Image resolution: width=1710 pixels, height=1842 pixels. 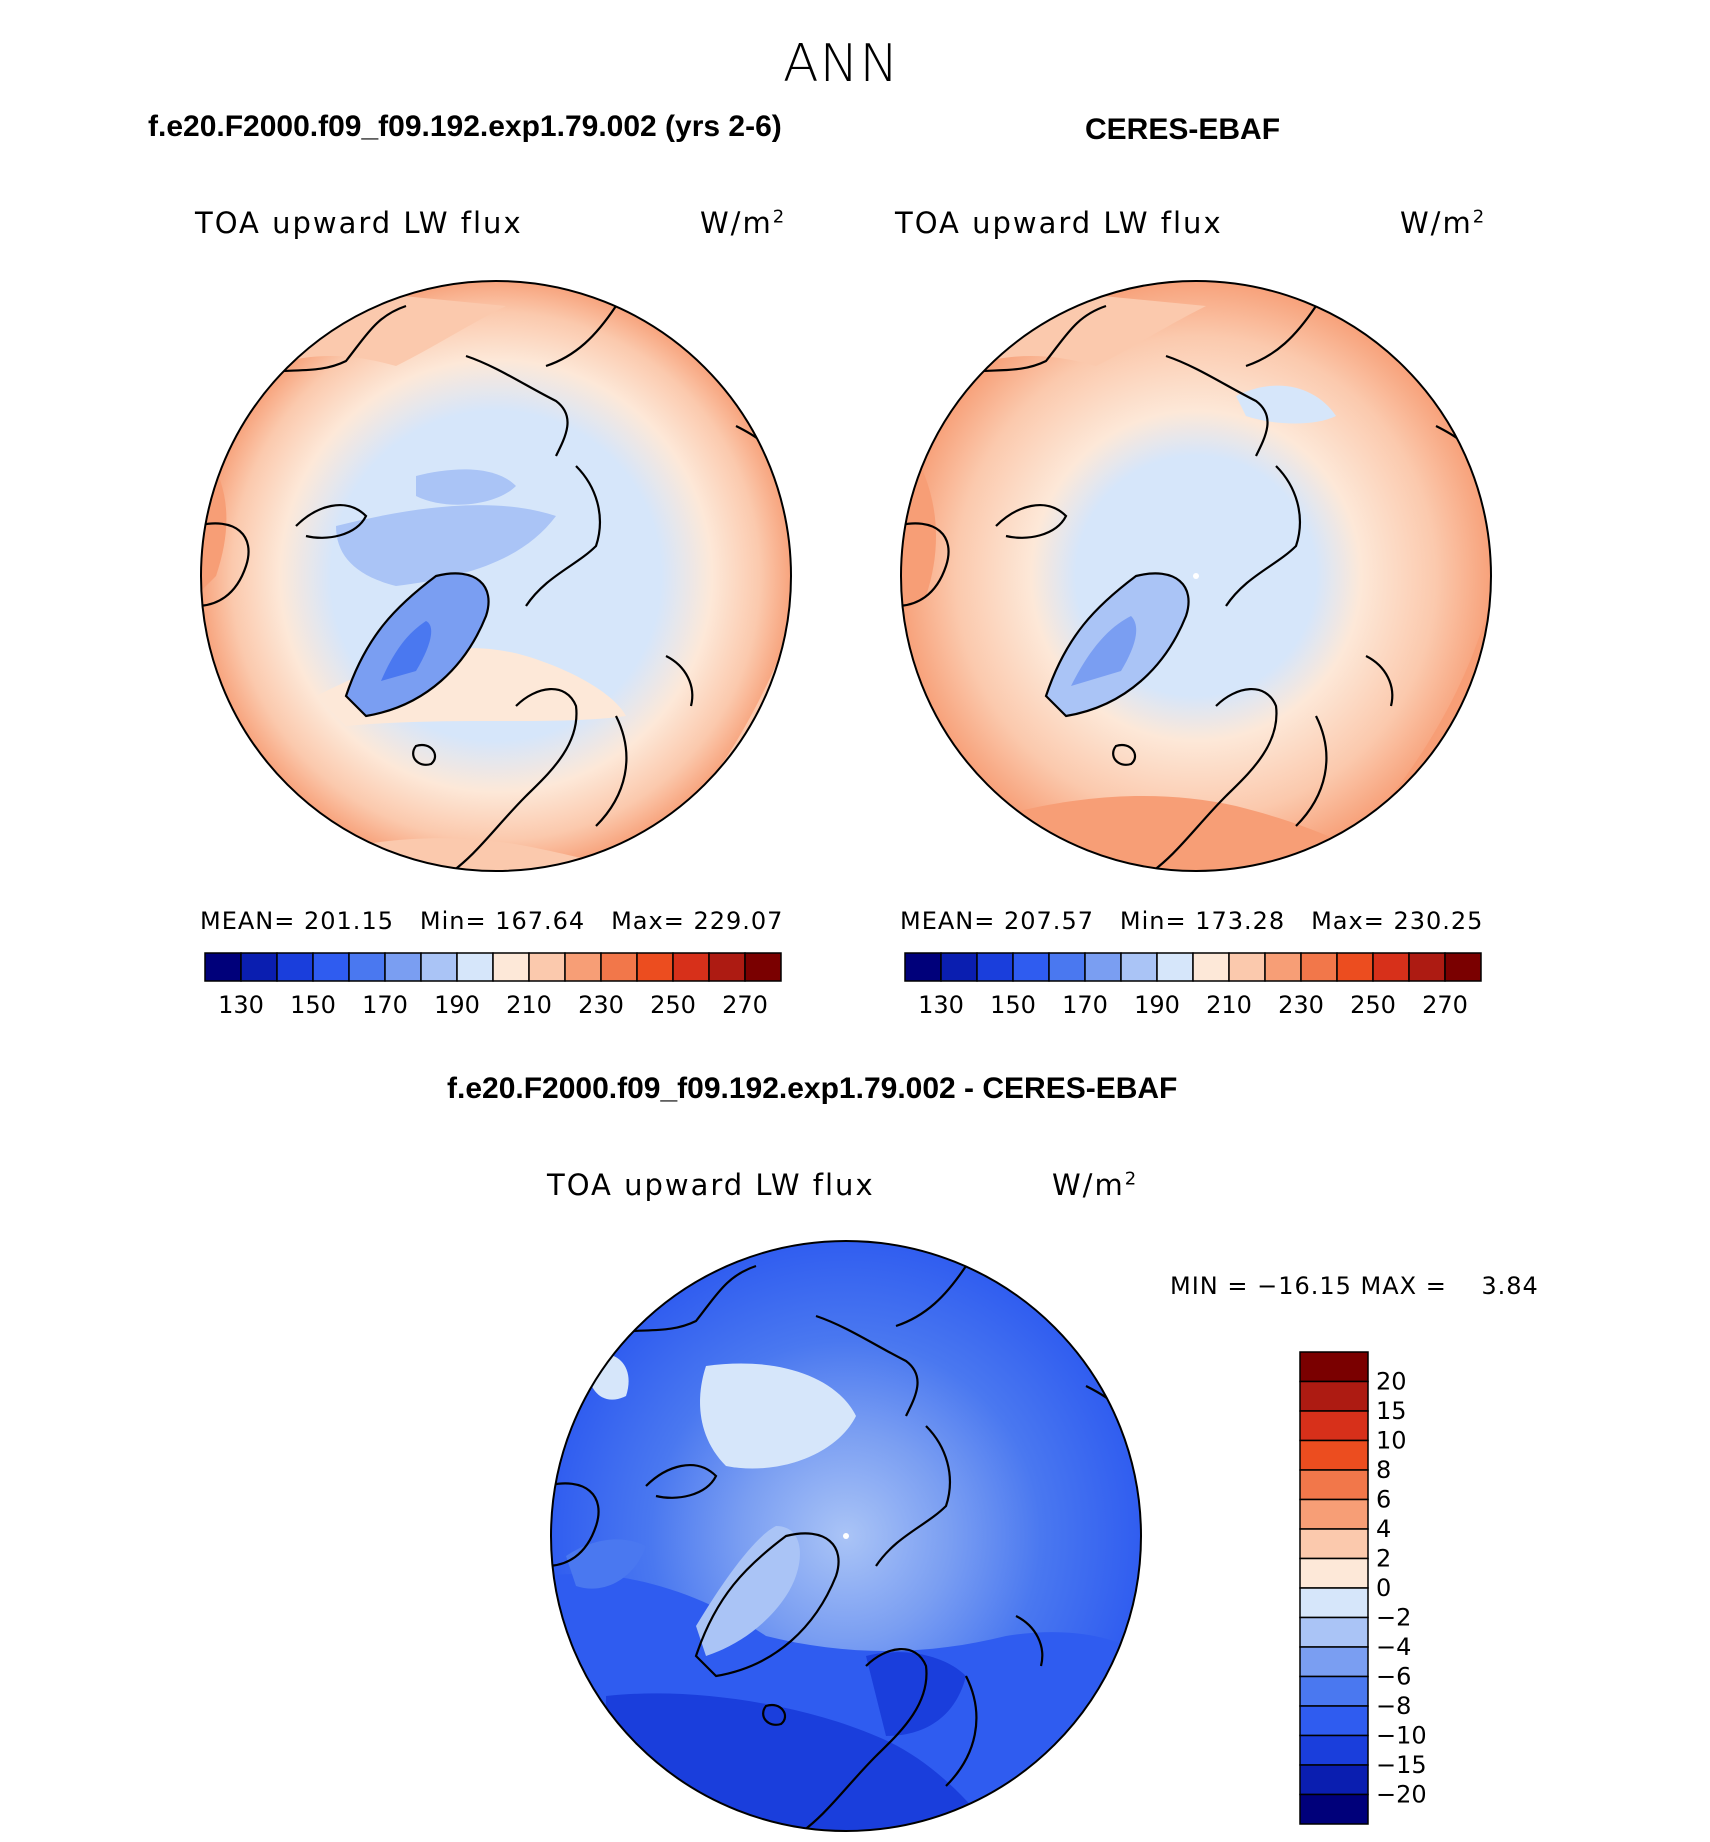 What do you see at coordinates (1013, 1005) in the screenshot?
I see `colorbar-tick-label: 150` at bounding box center [1013, 1005].